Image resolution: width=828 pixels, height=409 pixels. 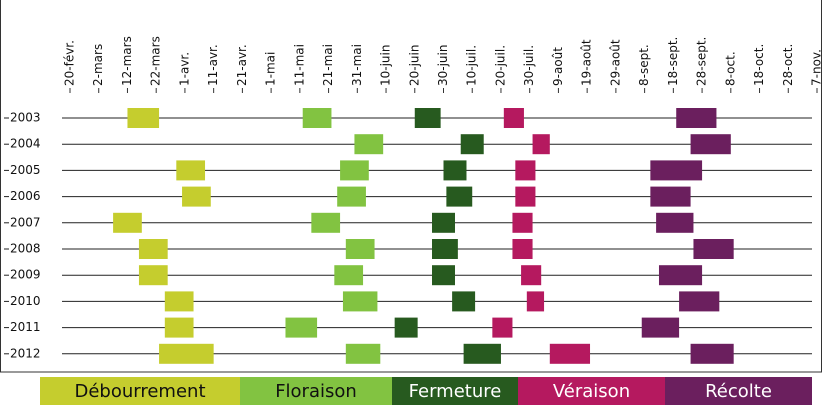 I want to click on x-tick-label: 2-mars, so click(x=98, y=65).